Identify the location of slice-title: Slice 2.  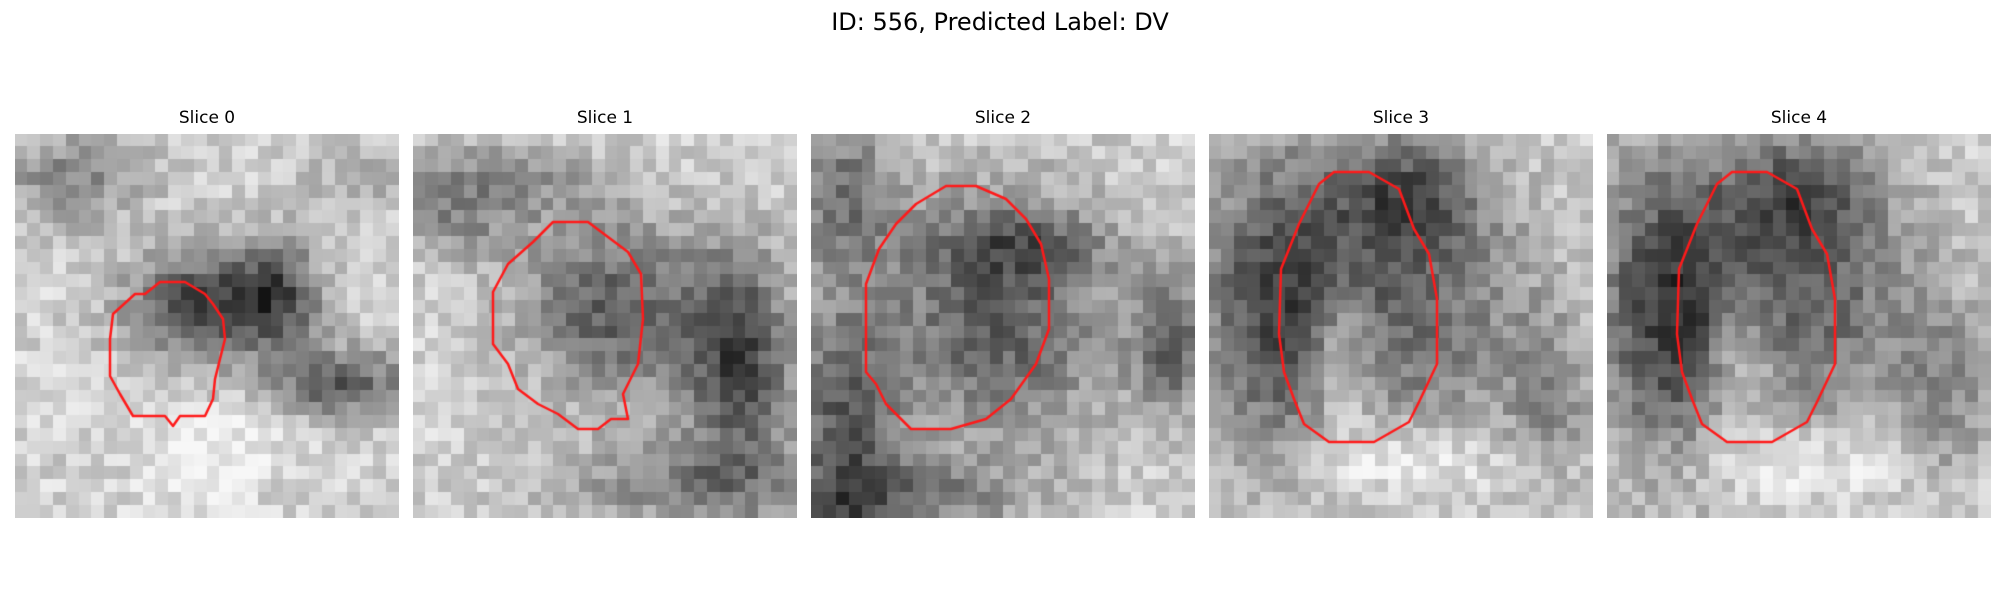
(1003, 118).